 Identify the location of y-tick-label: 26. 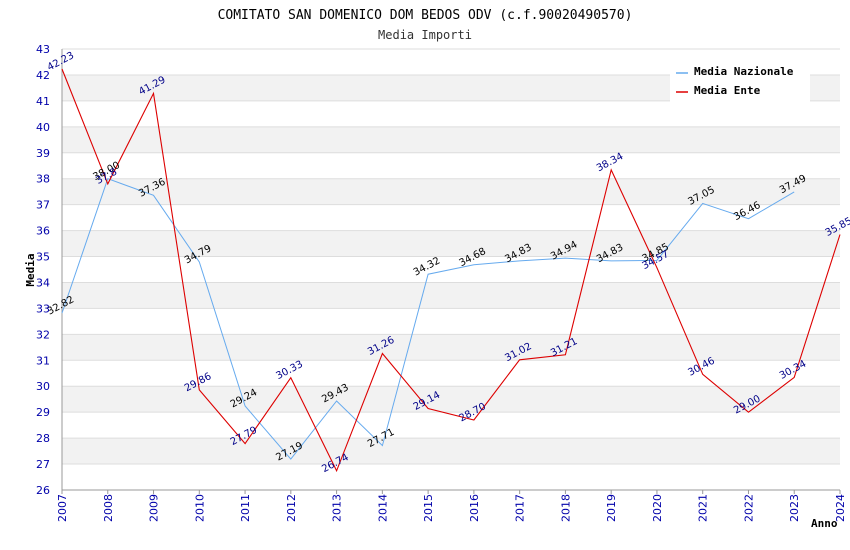
(43, 490).